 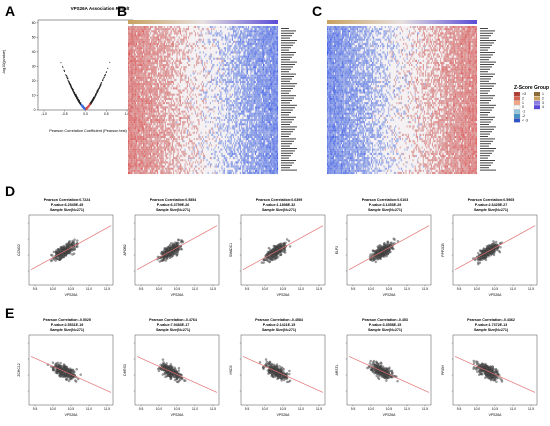 What do you see at coordinates (106, 114) in the screenshot?
I see `volcano-xtick: 0.5` at bounding box center [106, 114].